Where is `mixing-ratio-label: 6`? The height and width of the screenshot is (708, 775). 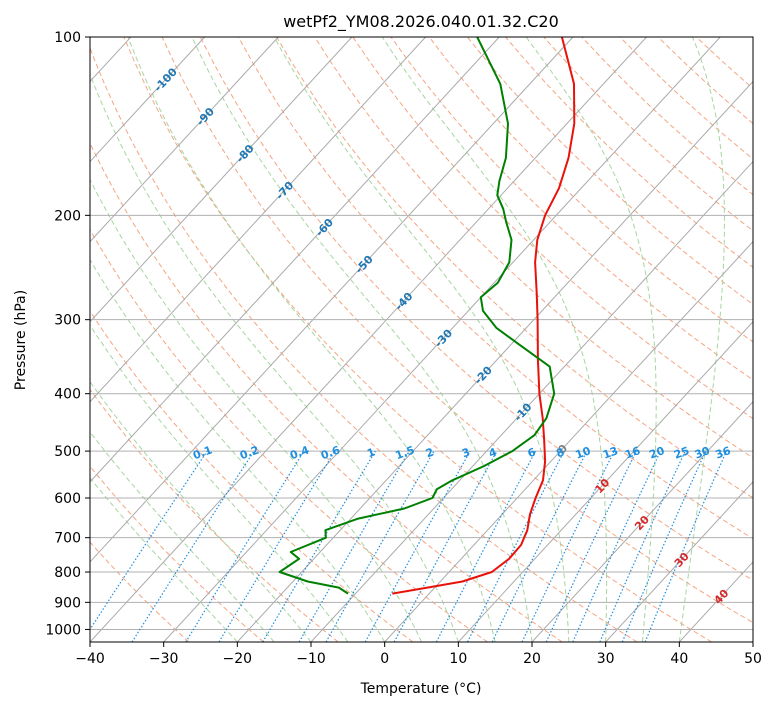 mixing-ratio-label: 6 is located at coordinates (532, 452).